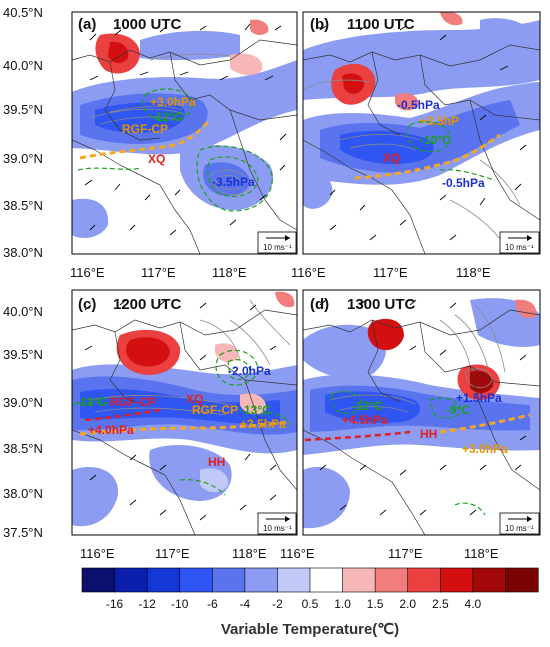 The height and width of the screenshot is (647, 550). Describe the element at coordinates (216, 462) in the screenshot. I see `panel-c-annot-8: HH` at that location.